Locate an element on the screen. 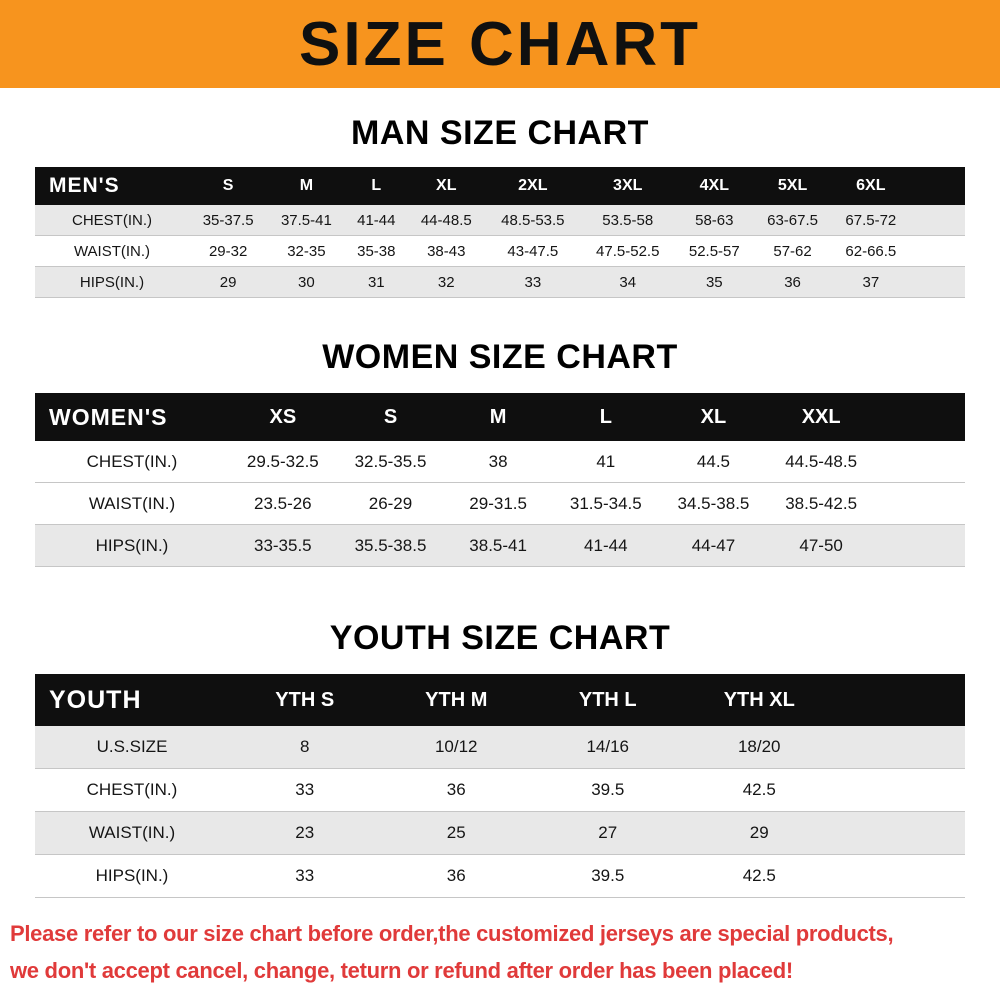 The image size is (1000, 1000). size-value-cell: 44.5-48.5 is located at coordinates (821, 461).